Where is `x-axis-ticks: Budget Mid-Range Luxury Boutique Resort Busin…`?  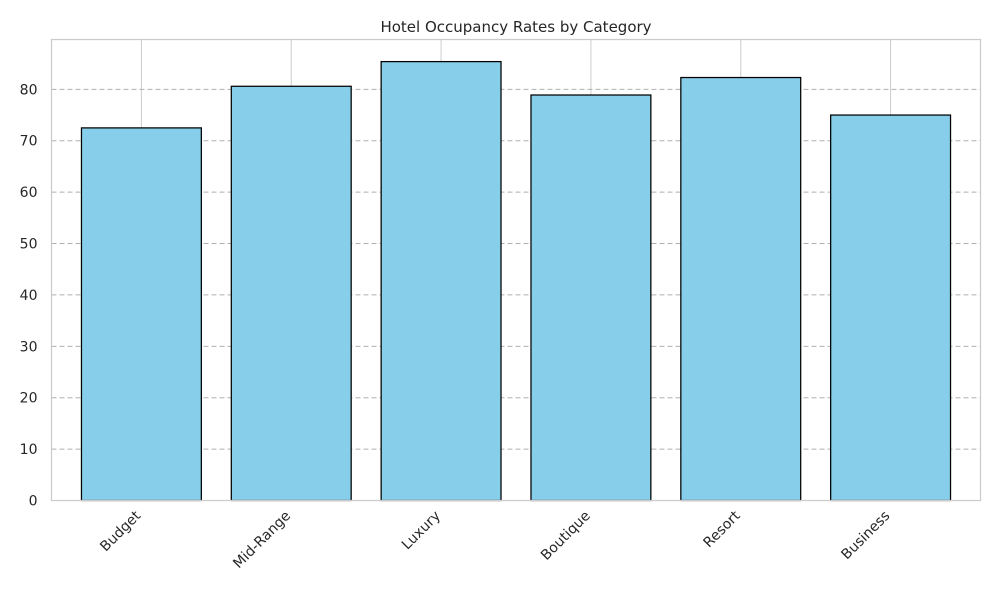 x-axis-ticks: Budget Mid-Range Luxury Boutique Resort Busin… is located at coordinates (495, 540).